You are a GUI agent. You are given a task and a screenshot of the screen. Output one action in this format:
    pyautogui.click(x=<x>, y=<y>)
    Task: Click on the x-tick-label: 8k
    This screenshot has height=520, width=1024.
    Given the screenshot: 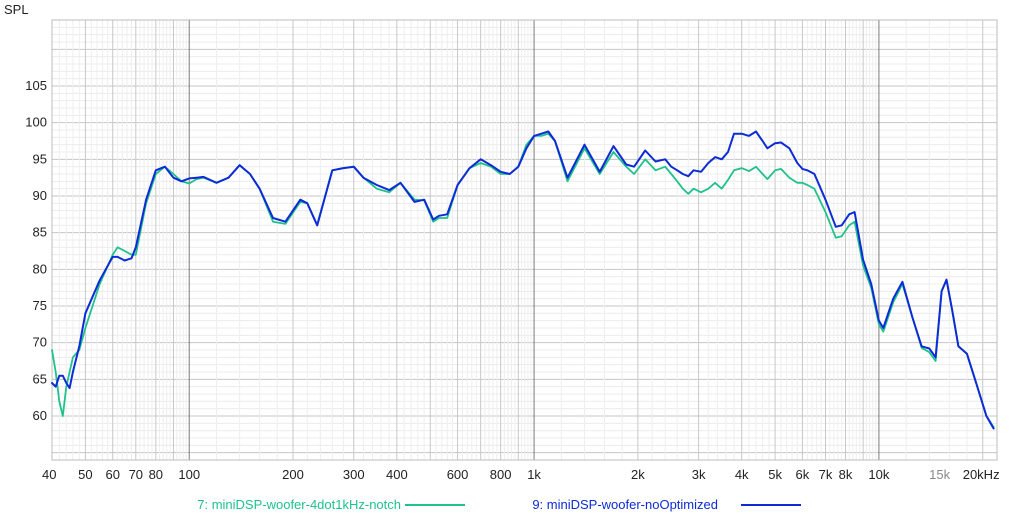 What is the action you would take?
    pyautogui.click(x=846, y=474)
    